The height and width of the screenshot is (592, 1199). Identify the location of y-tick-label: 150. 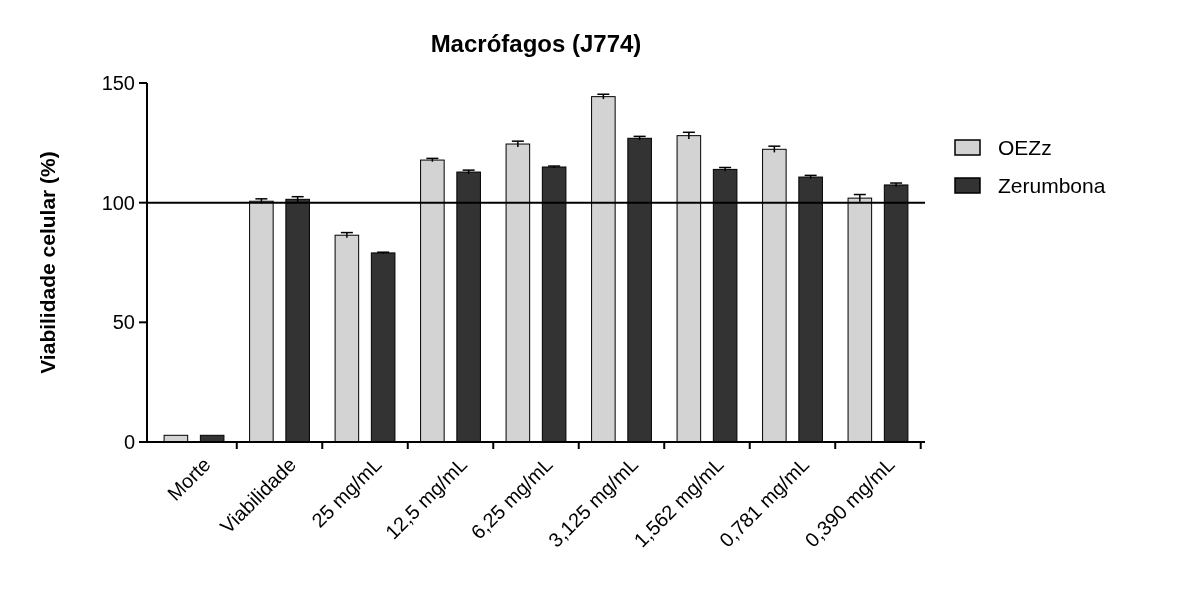
(118, 83).